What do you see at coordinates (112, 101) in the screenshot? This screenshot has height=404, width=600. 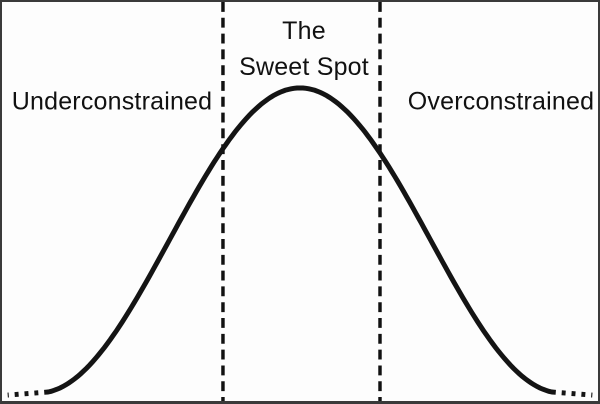 I see `underconstrained-label: Underconstrained` at bounding box center [112, 101].